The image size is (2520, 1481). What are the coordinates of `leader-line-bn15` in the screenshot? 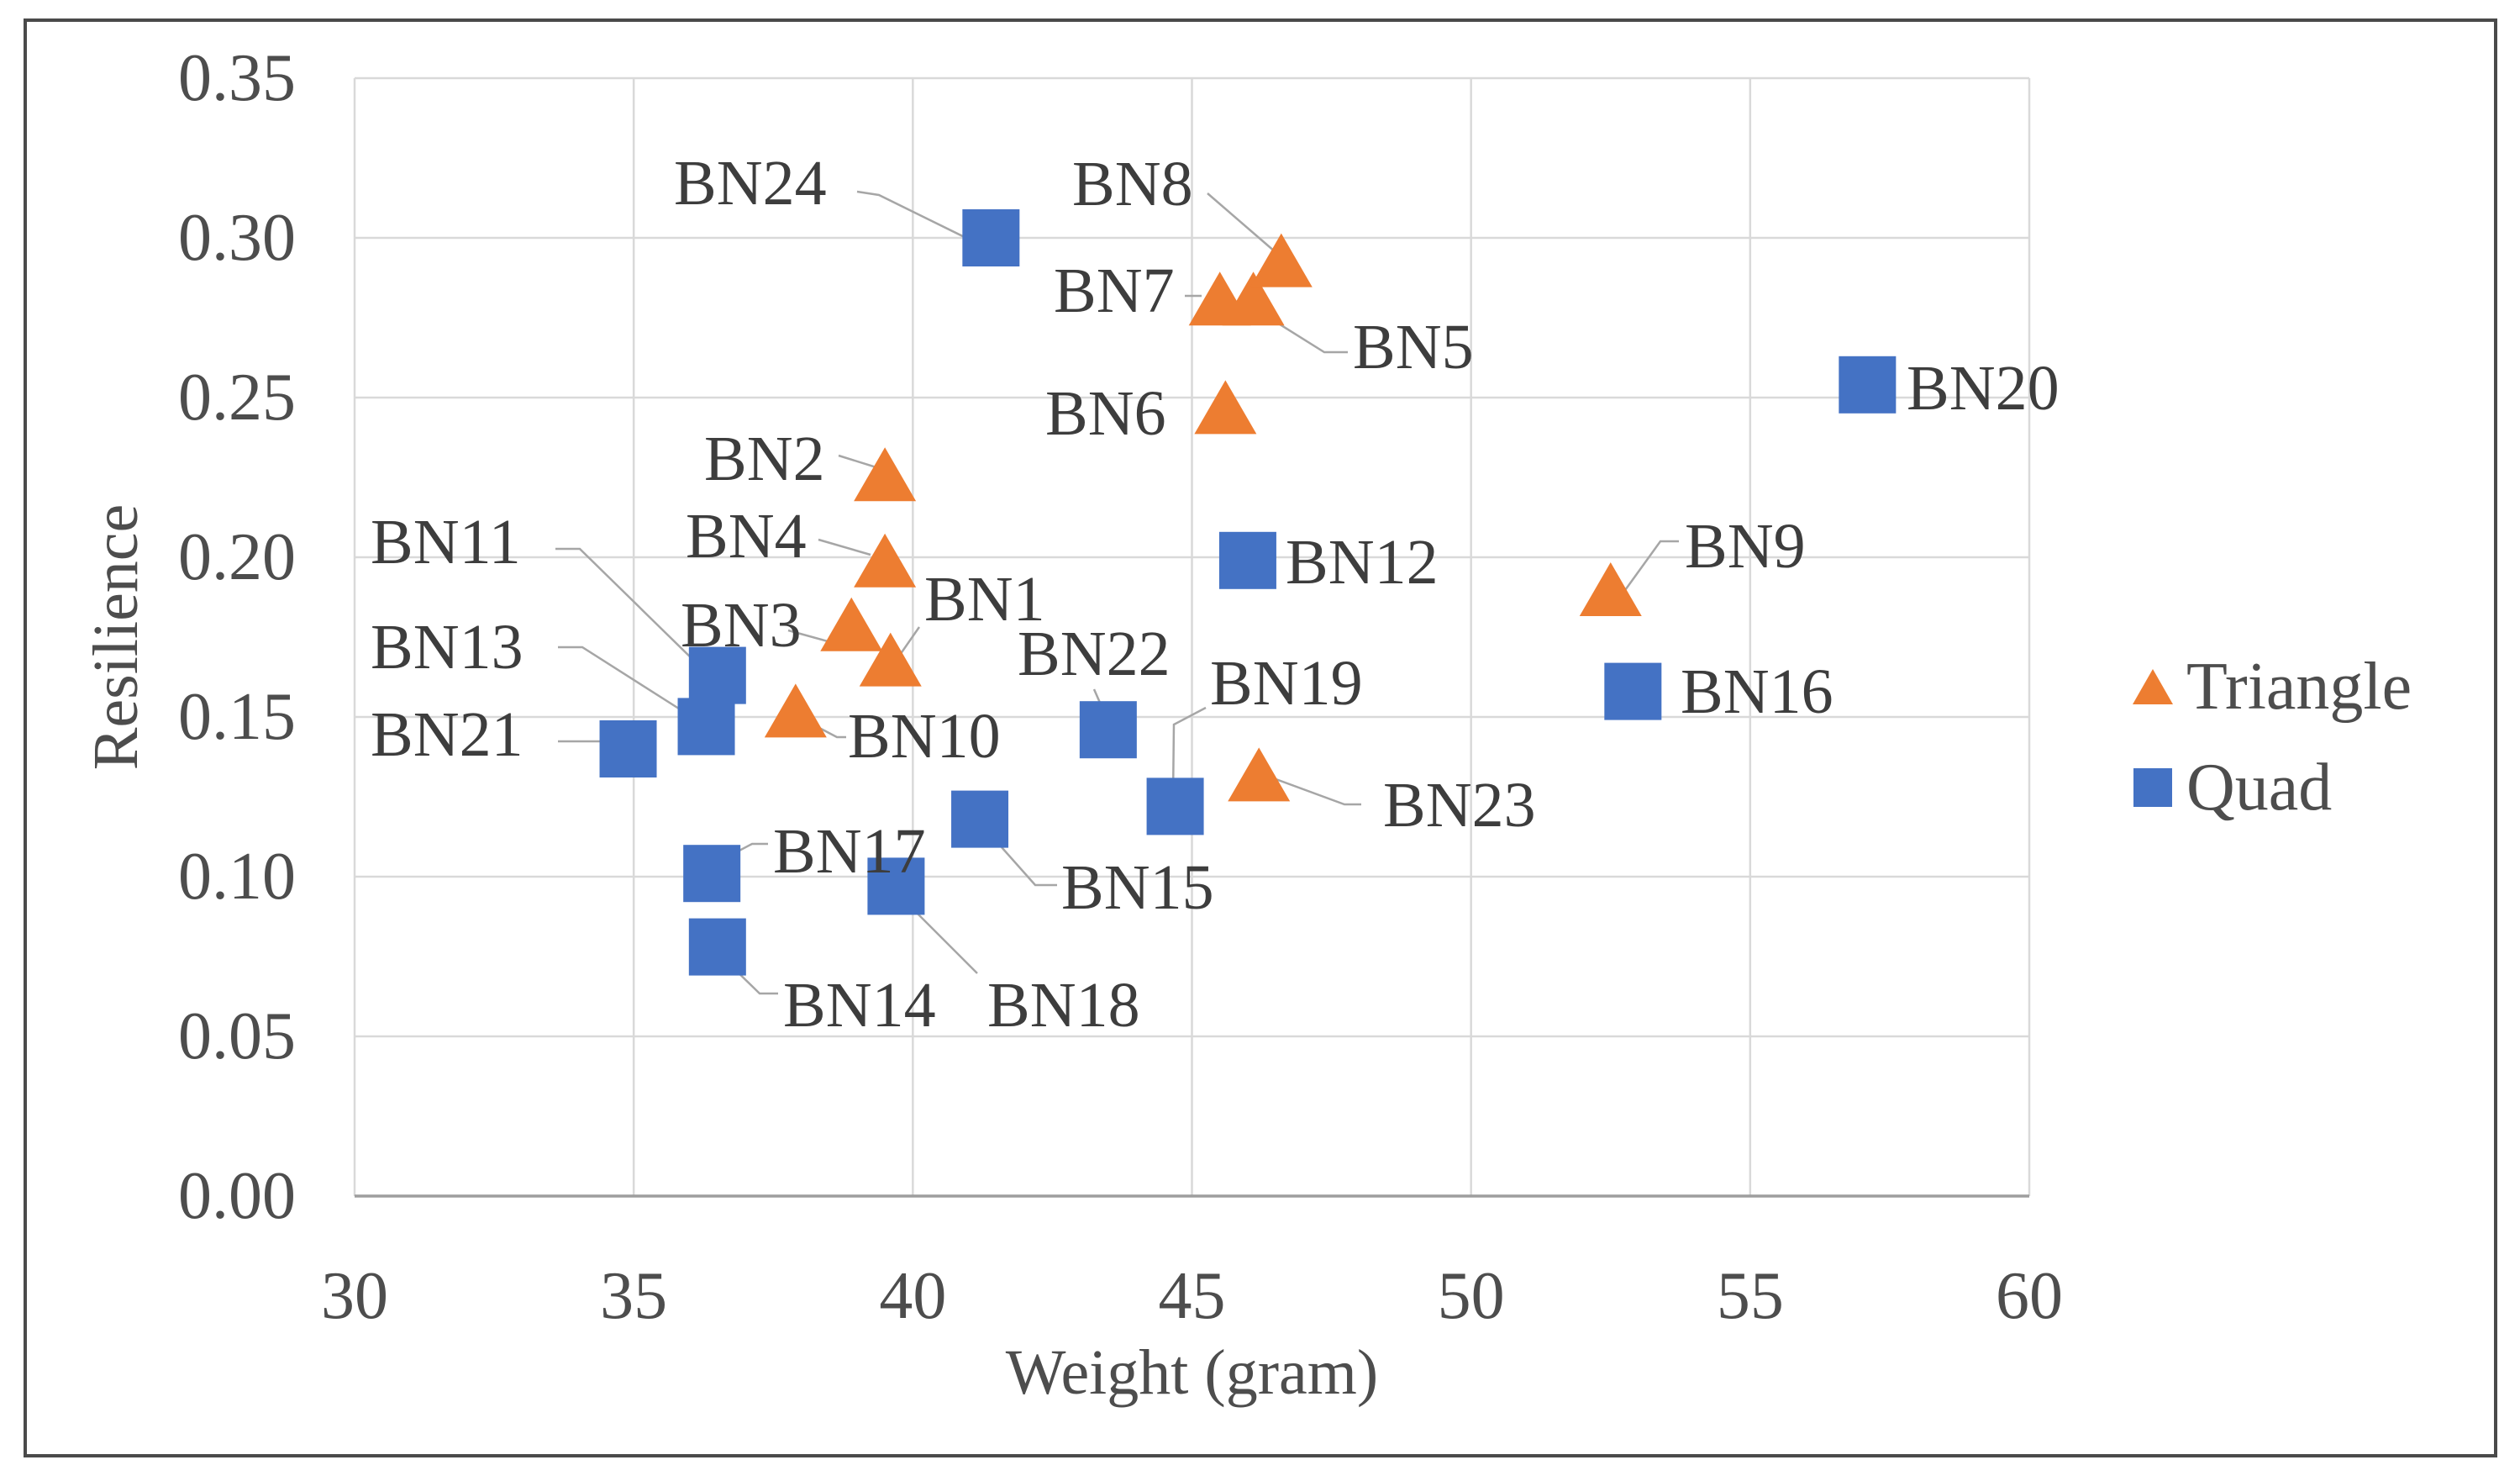 It's located at (1029, 866).